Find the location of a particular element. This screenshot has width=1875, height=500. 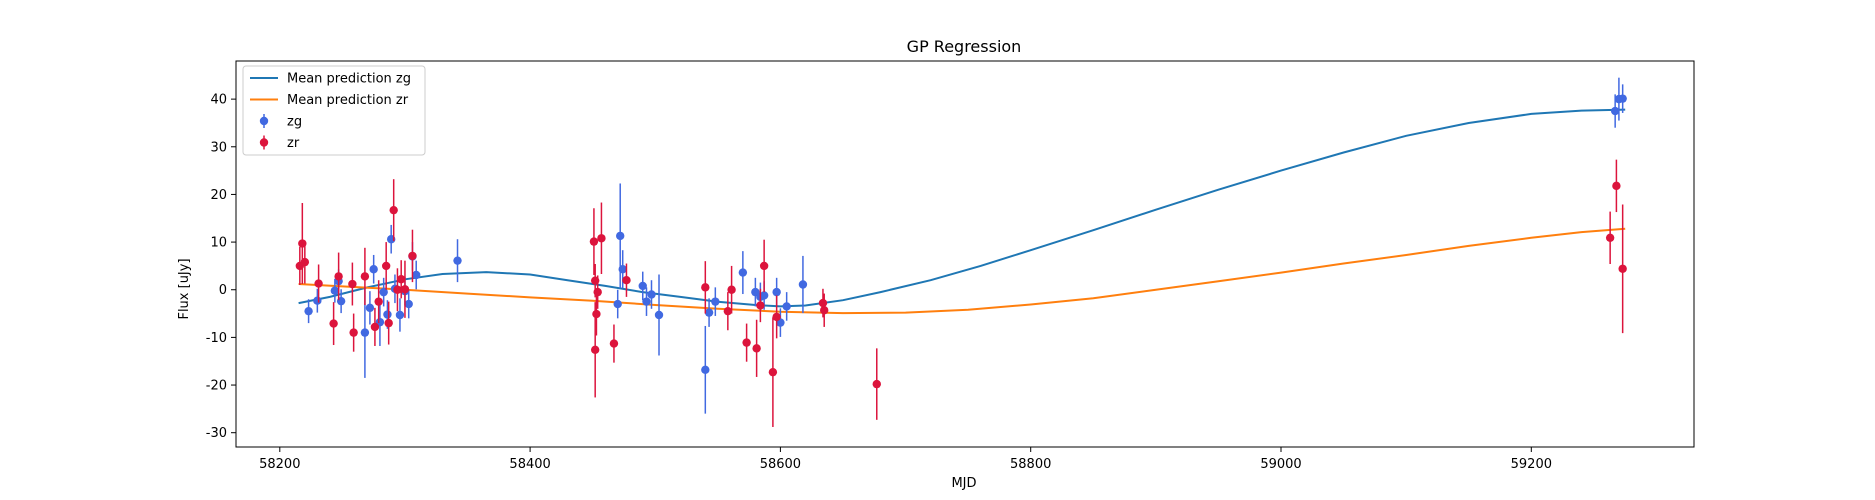

y-tick-label--20: -20 is located at coordinates (216, 386).